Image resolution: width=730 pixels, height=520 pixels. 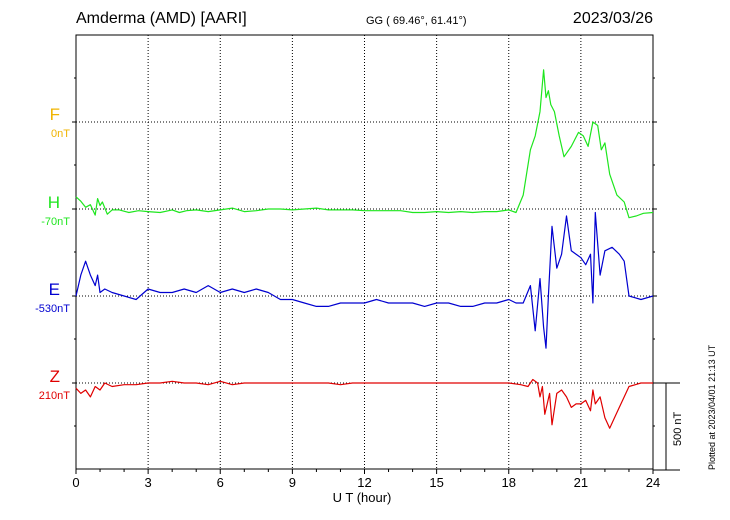 I want to click on x-tick-label: 18, so click(x=509, y=482).